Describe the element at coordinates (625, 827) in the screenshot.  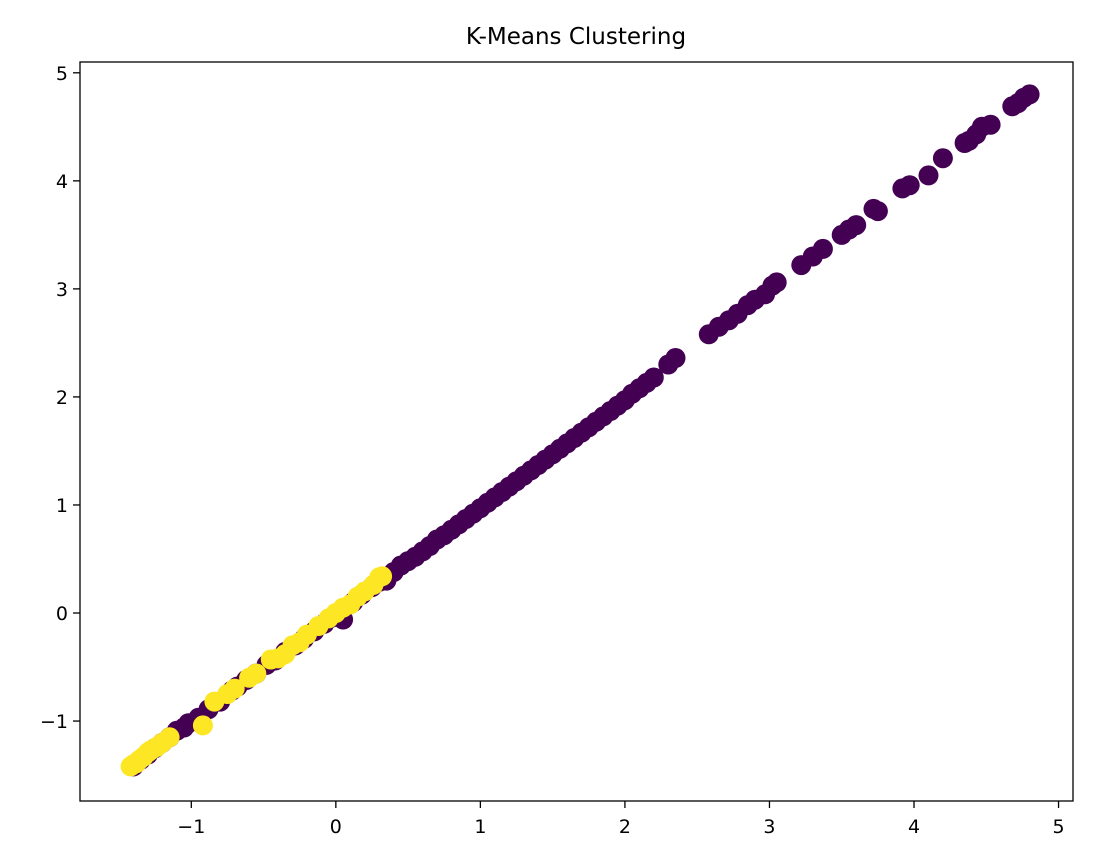
I see `x-tick-label: 2` at that location.